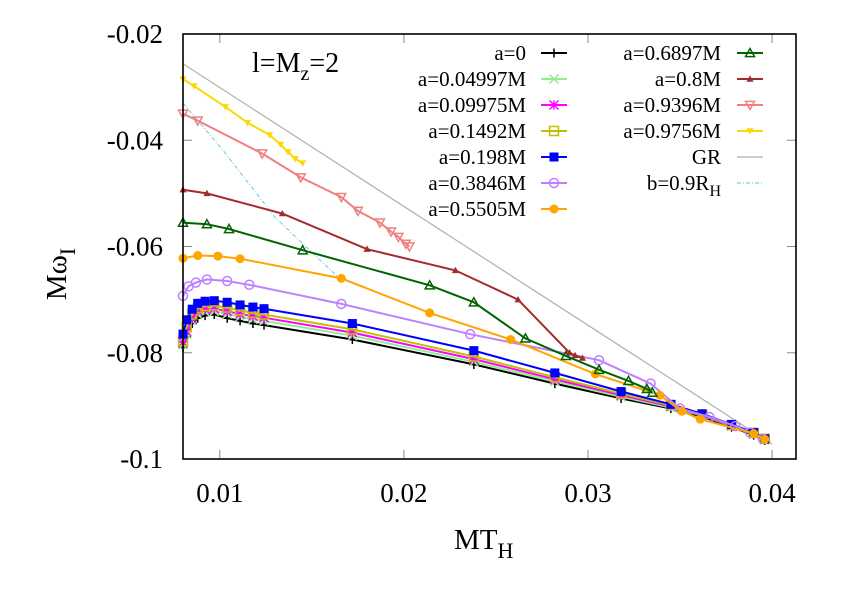 The width and height of the screenshot is (856, 599). What do you see at coordinates (672, 53) in the screenshot?
I see `legend-label: a=0.6897M` at bounding box center [672, 53].